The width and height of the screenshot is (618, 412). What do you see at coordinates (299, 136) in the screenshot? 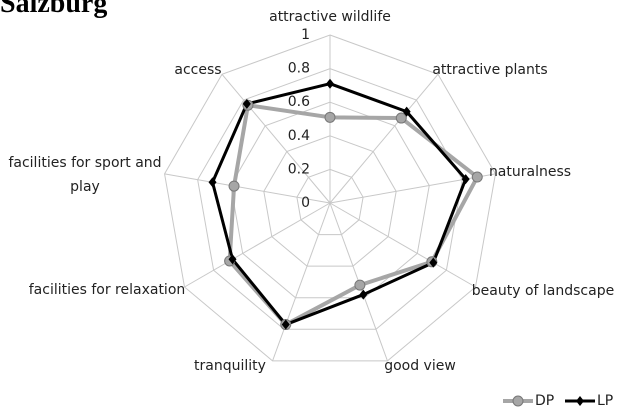
I see `y-tick-label: 0.4` at bounding box center [299, 136].